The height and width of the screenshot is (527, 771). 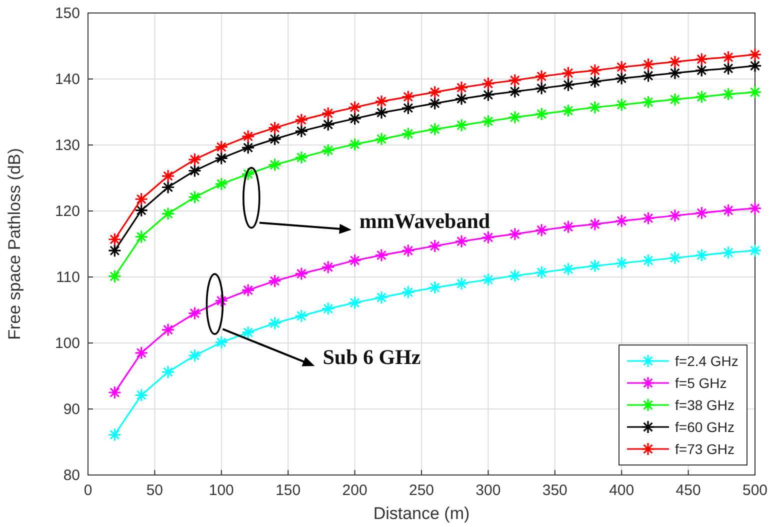 What do you see at coordinates (355, 490) in the screenshot?
I see `x-tick-label: 200` at bounding box center [355, 490].